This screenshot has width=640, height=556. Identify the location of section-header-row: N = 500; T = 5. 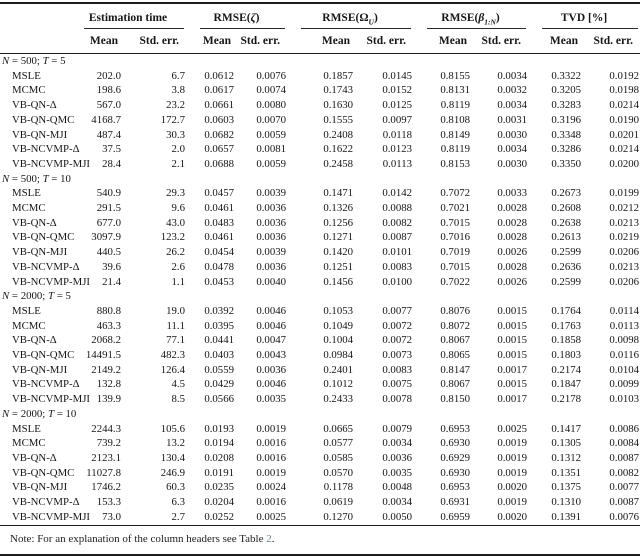
(320, 61).